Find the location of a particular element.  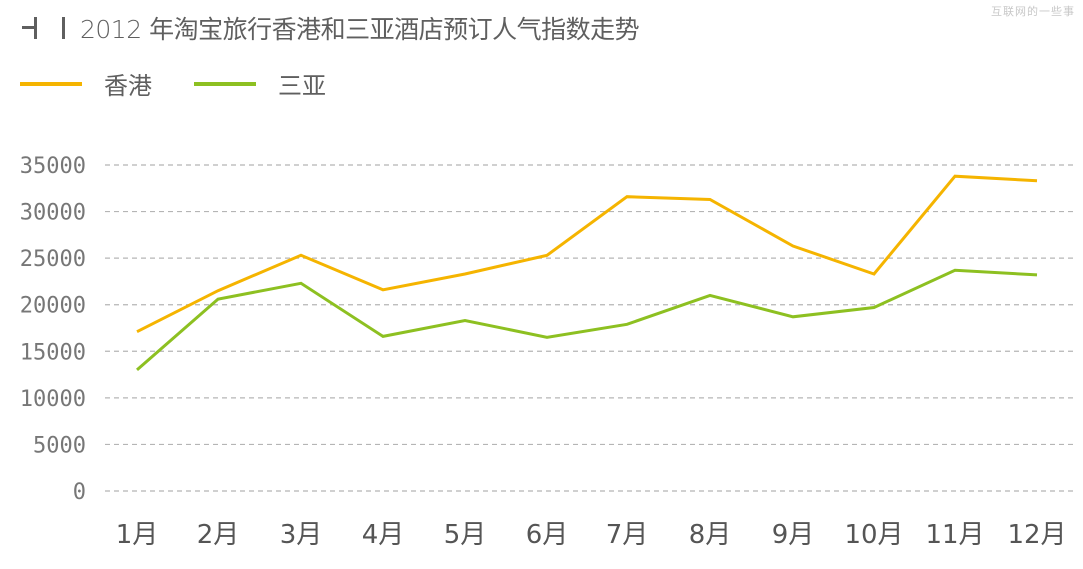

y-tick-label: 20000 is located at coordinates (53, 306).